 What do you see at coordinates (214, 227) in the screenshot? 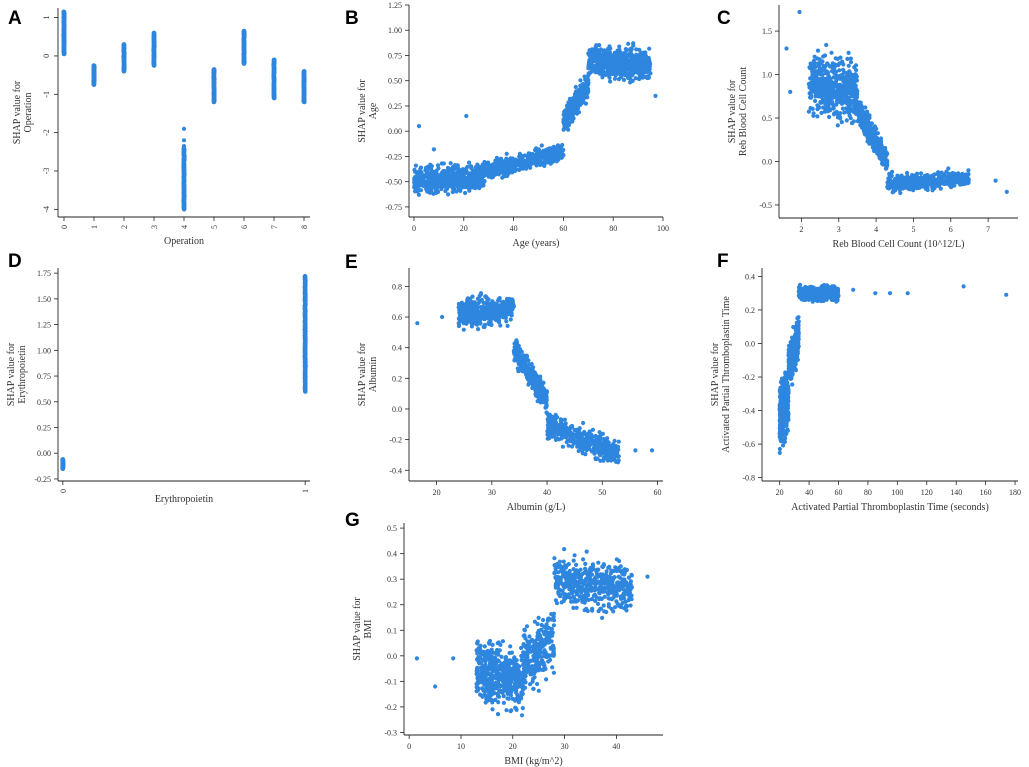
I see `x-tick-label: 5` at bounding box center [214, 227].